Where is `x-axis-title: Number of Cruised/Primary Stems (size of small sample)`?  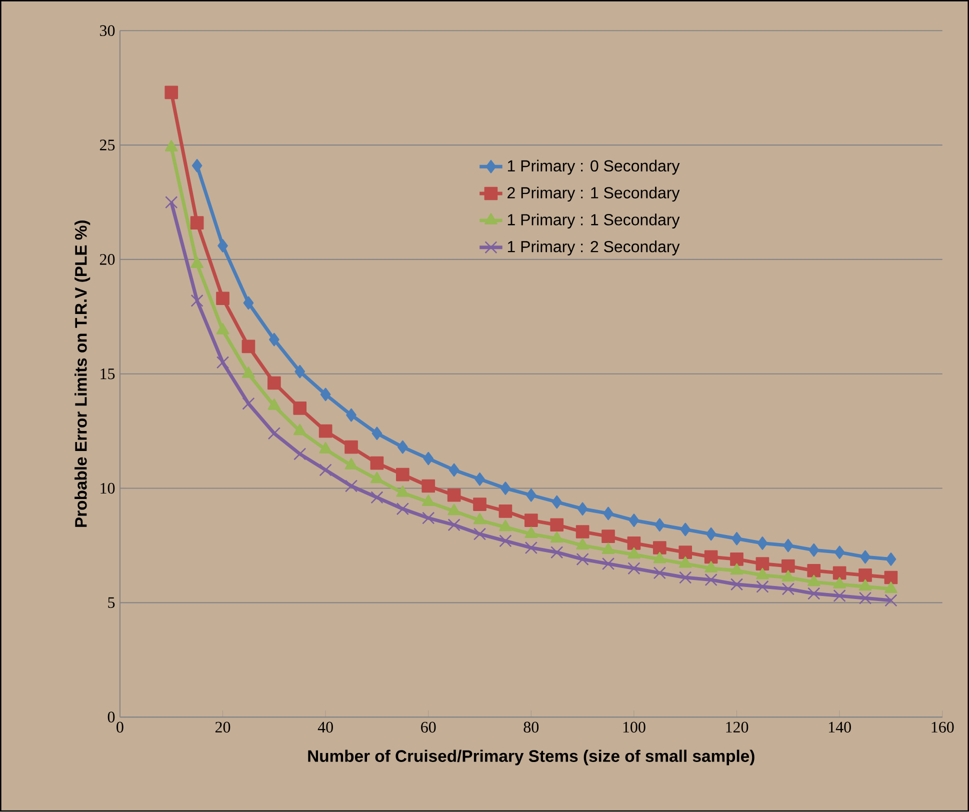
x-axis-title: Number of Cruised/Primary Stems (size of small sample) is located at coordinates (531, 758).